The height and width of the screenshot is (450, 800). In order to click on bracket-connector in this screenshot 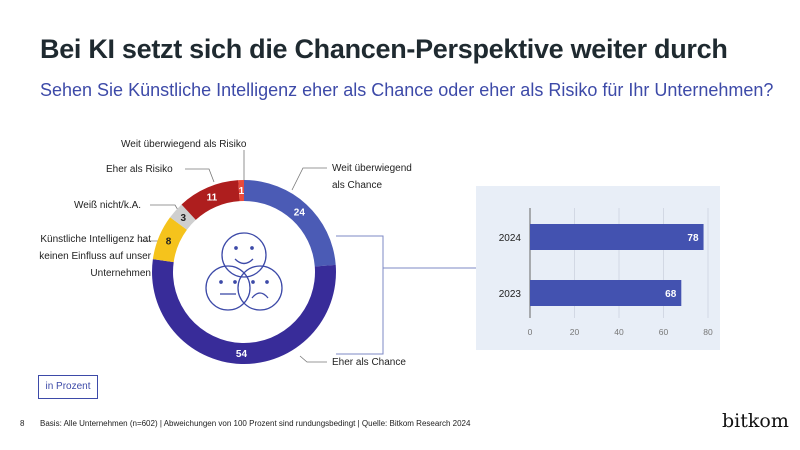, I will do `click(406, 295)`.